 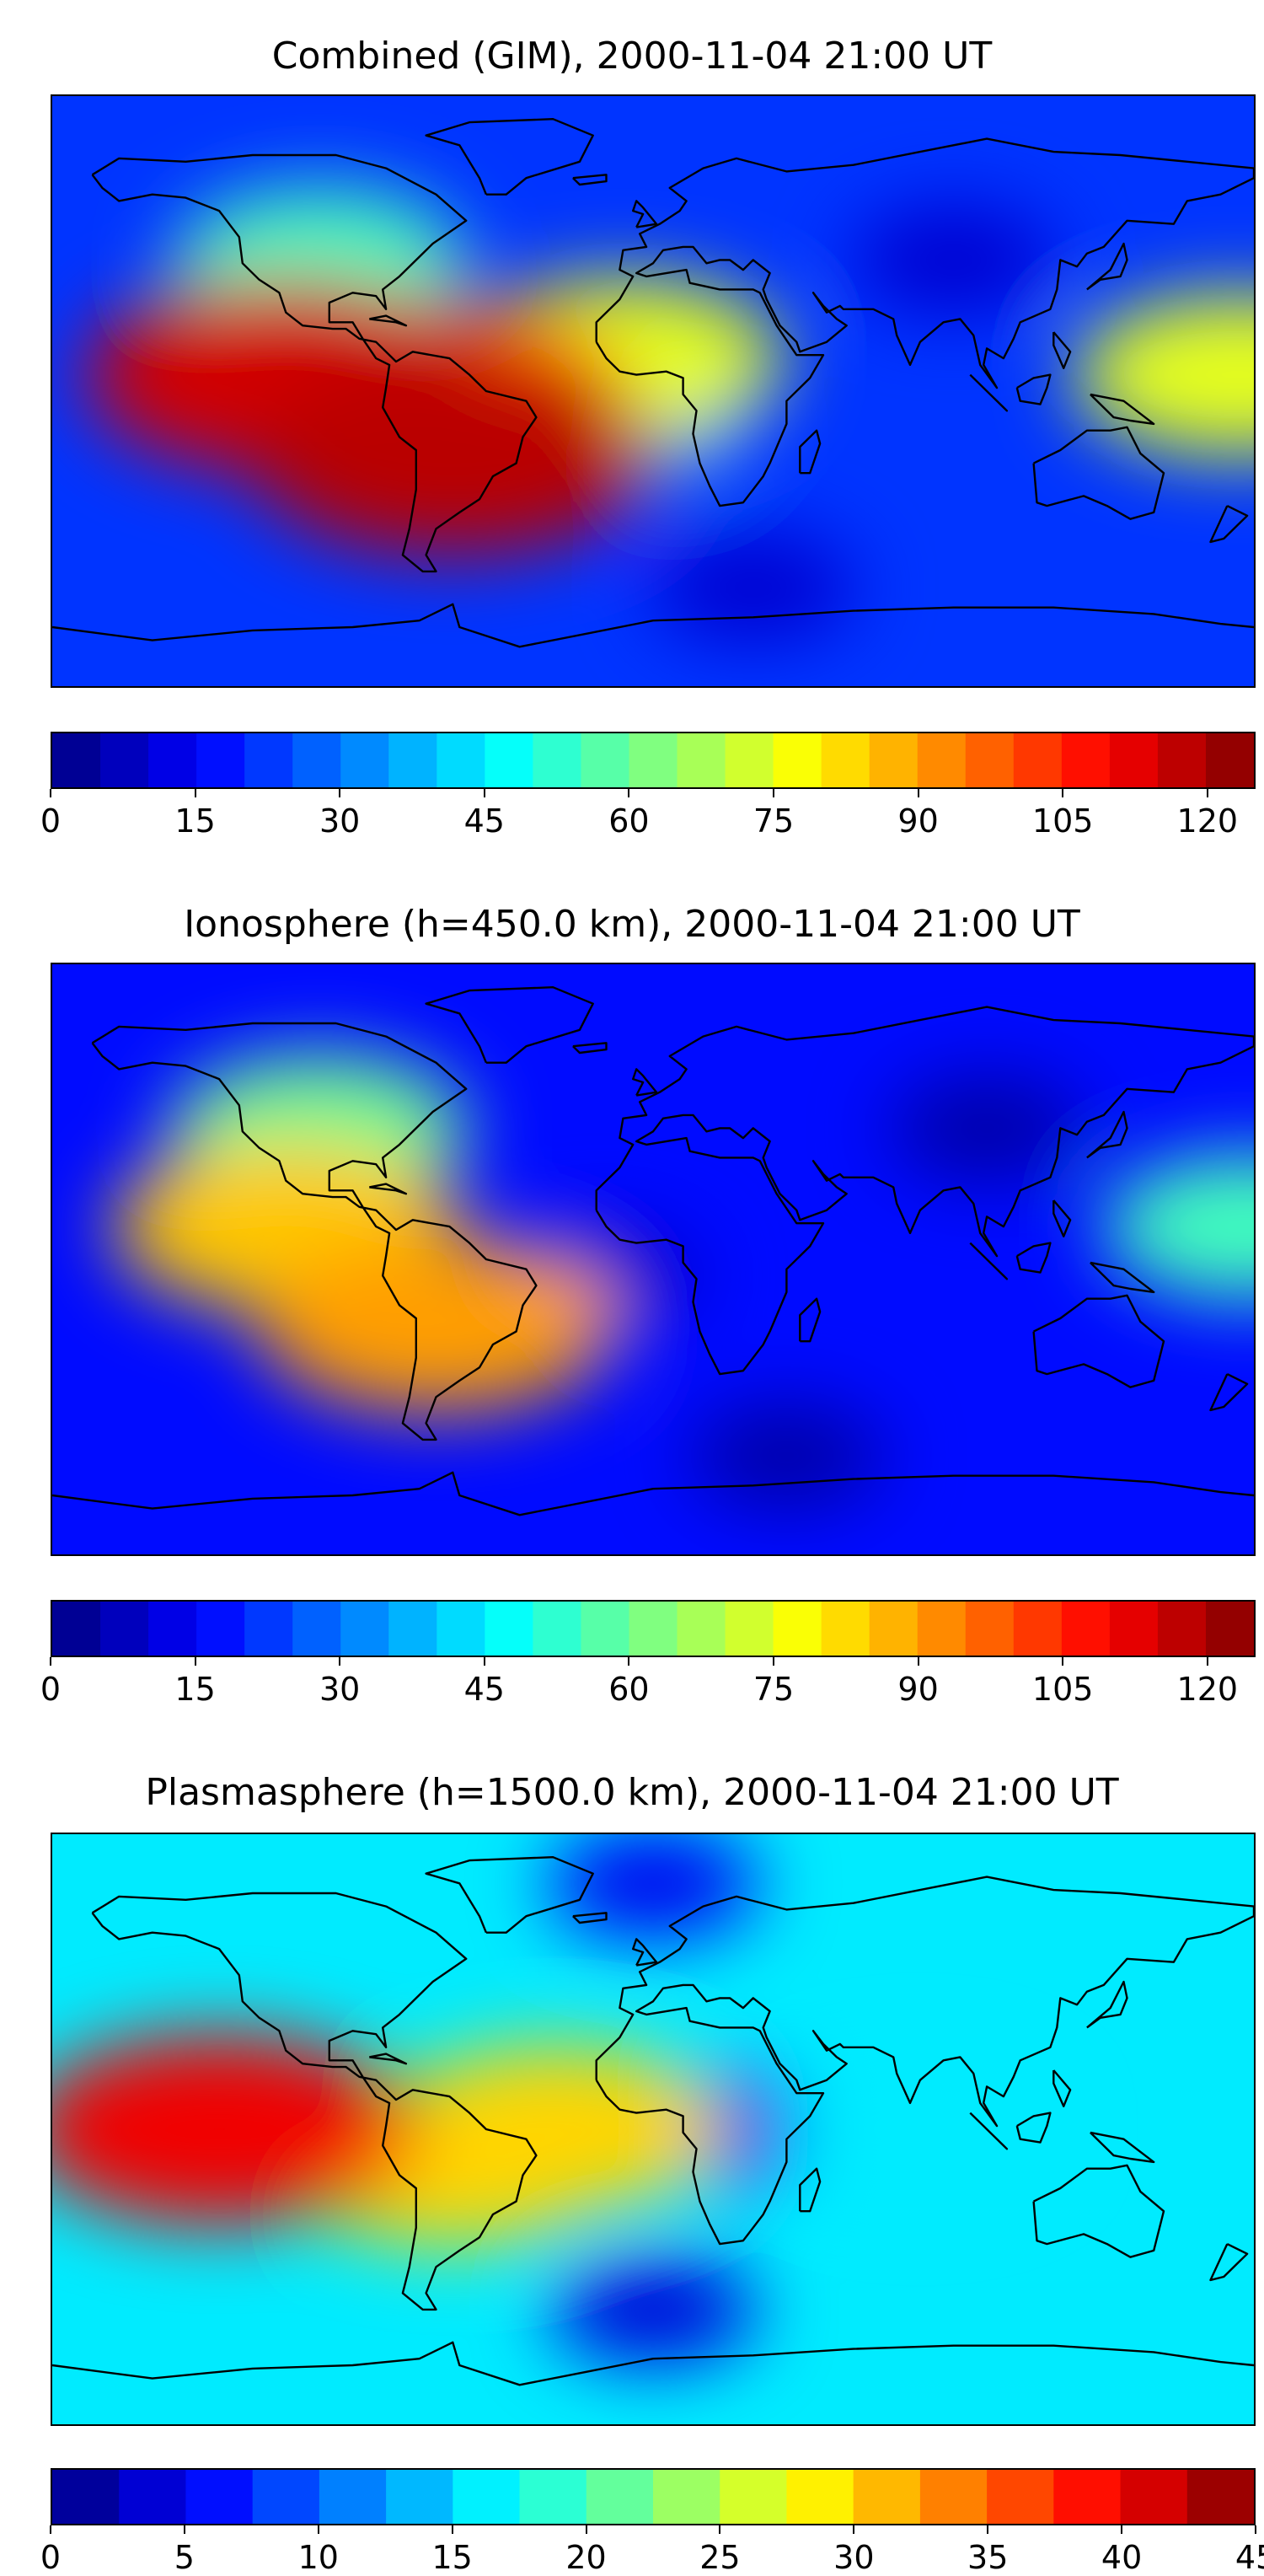 What do you see at coordinates (654, 2496) in the screenshot?
I see `colorbar-plasmasphere` at bounding box center [654, 2496].